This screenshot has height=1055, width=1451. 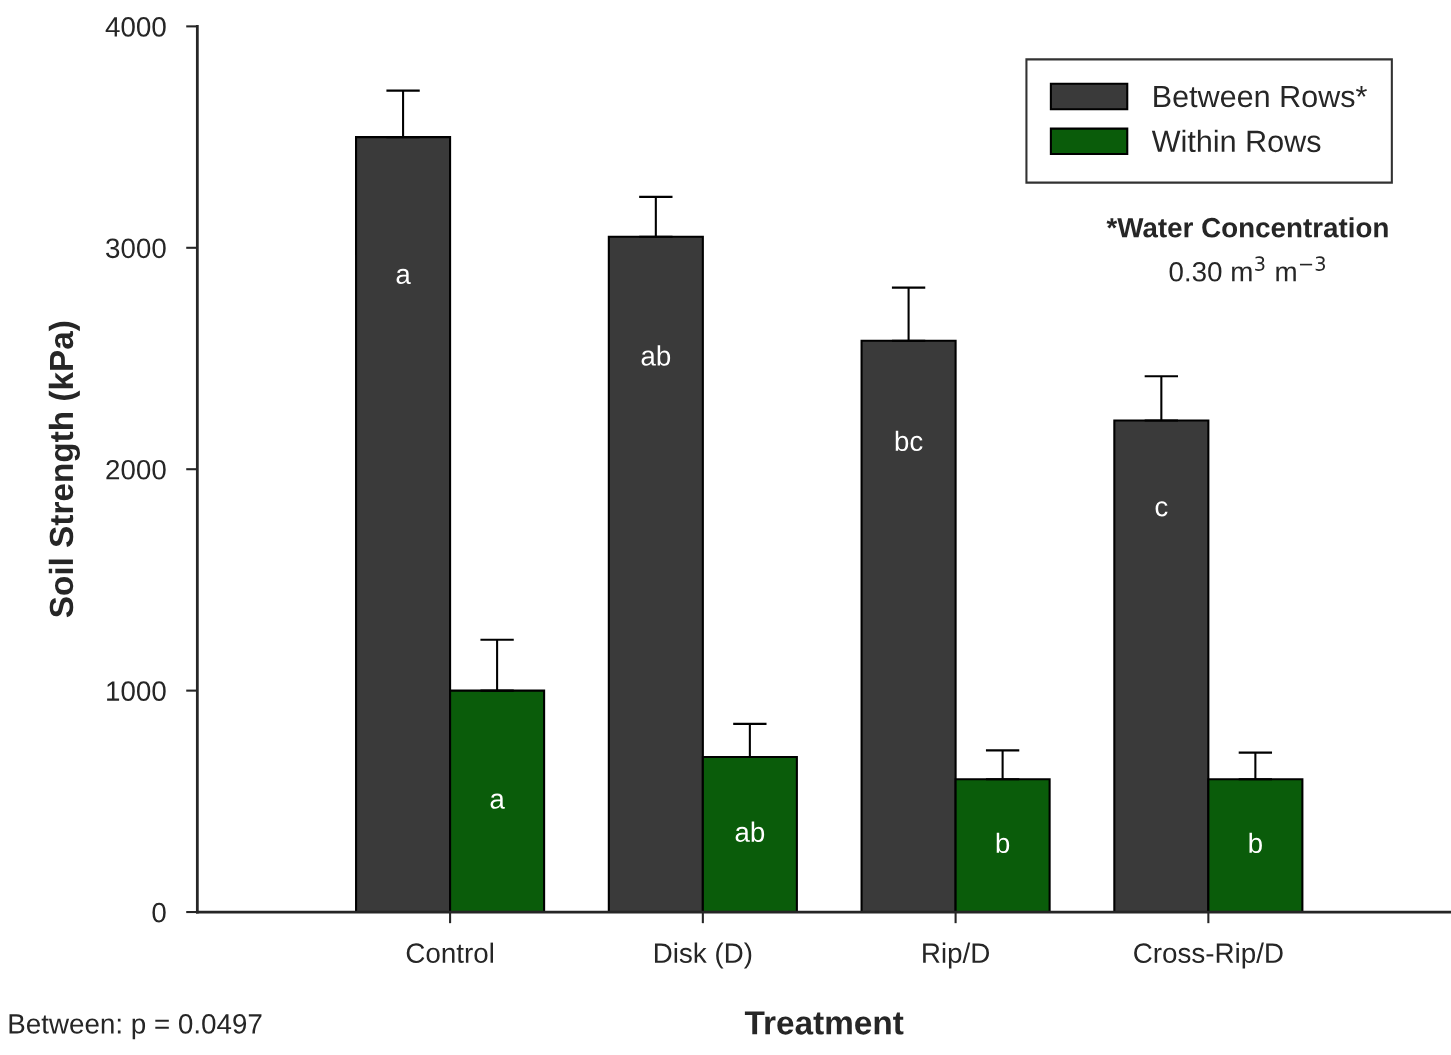 What do you see at coordinates (1260, 97) in the screenshot?
I see `legend-label: Between Rows*` at bounding box center [1260, 97].